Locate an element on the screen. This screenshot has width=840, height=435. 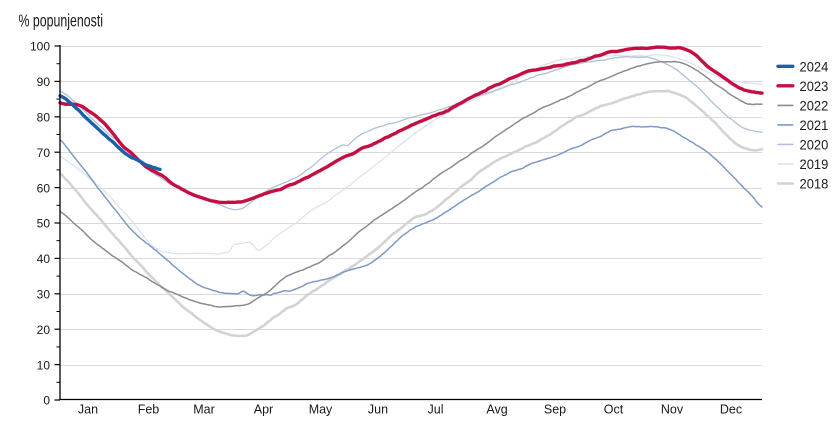
svg-text: Apr is located at coordinates (263, 410).